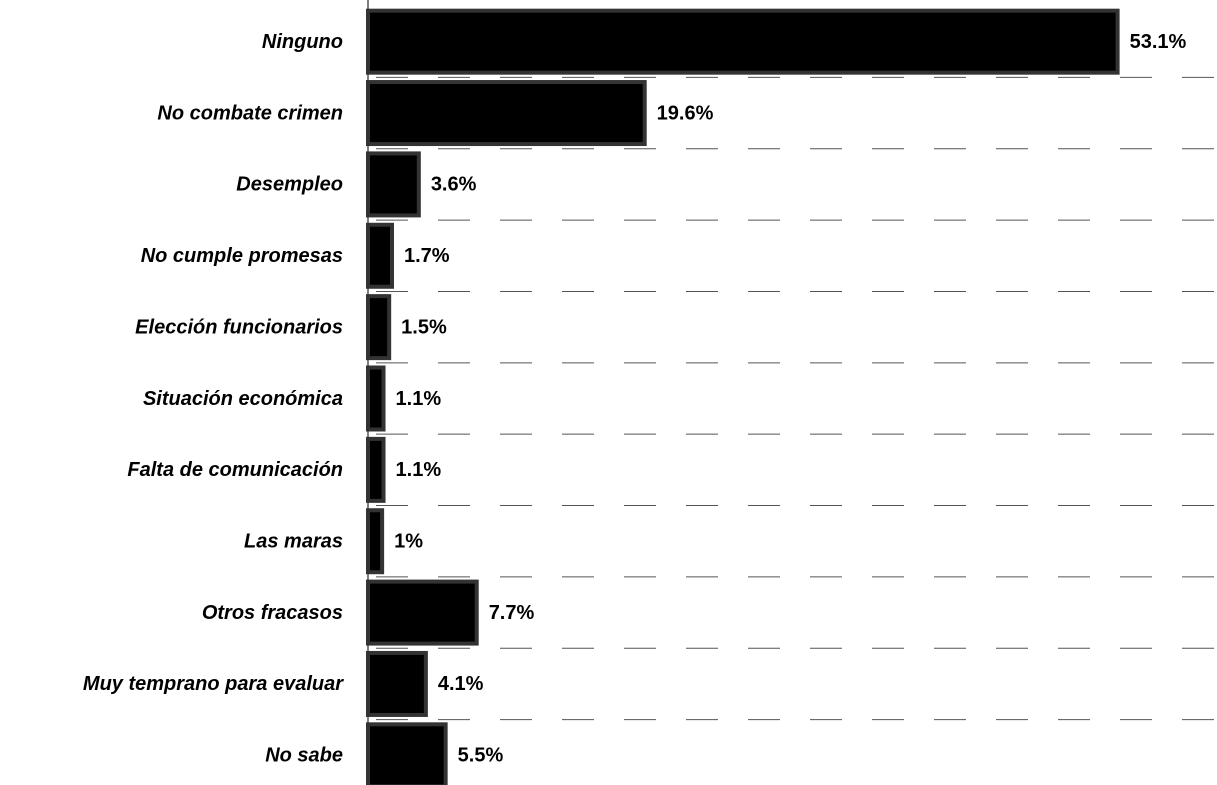 The height and width of the screenshot is (785, 1217). What do you see at coordinates (289, 185) in the screenshot?
I see `category-label: Desempleo` at bounding box center [289, 185].